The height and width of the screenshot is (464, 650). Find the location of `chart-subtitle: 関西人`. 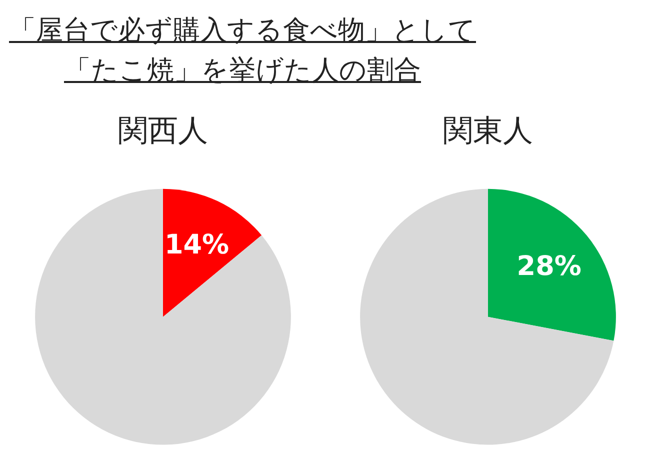

chart-subtitle: 関西人 is located at coordinates (163, 131).